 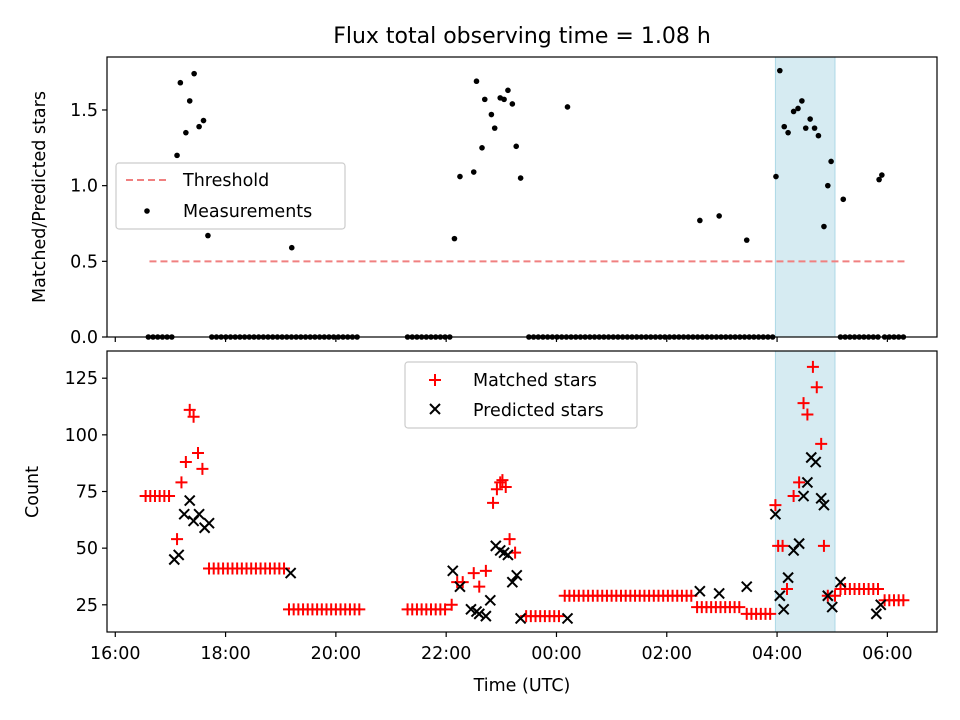 I want to click on legend-threshold-label: Threshold, so click(x=225, y=181).